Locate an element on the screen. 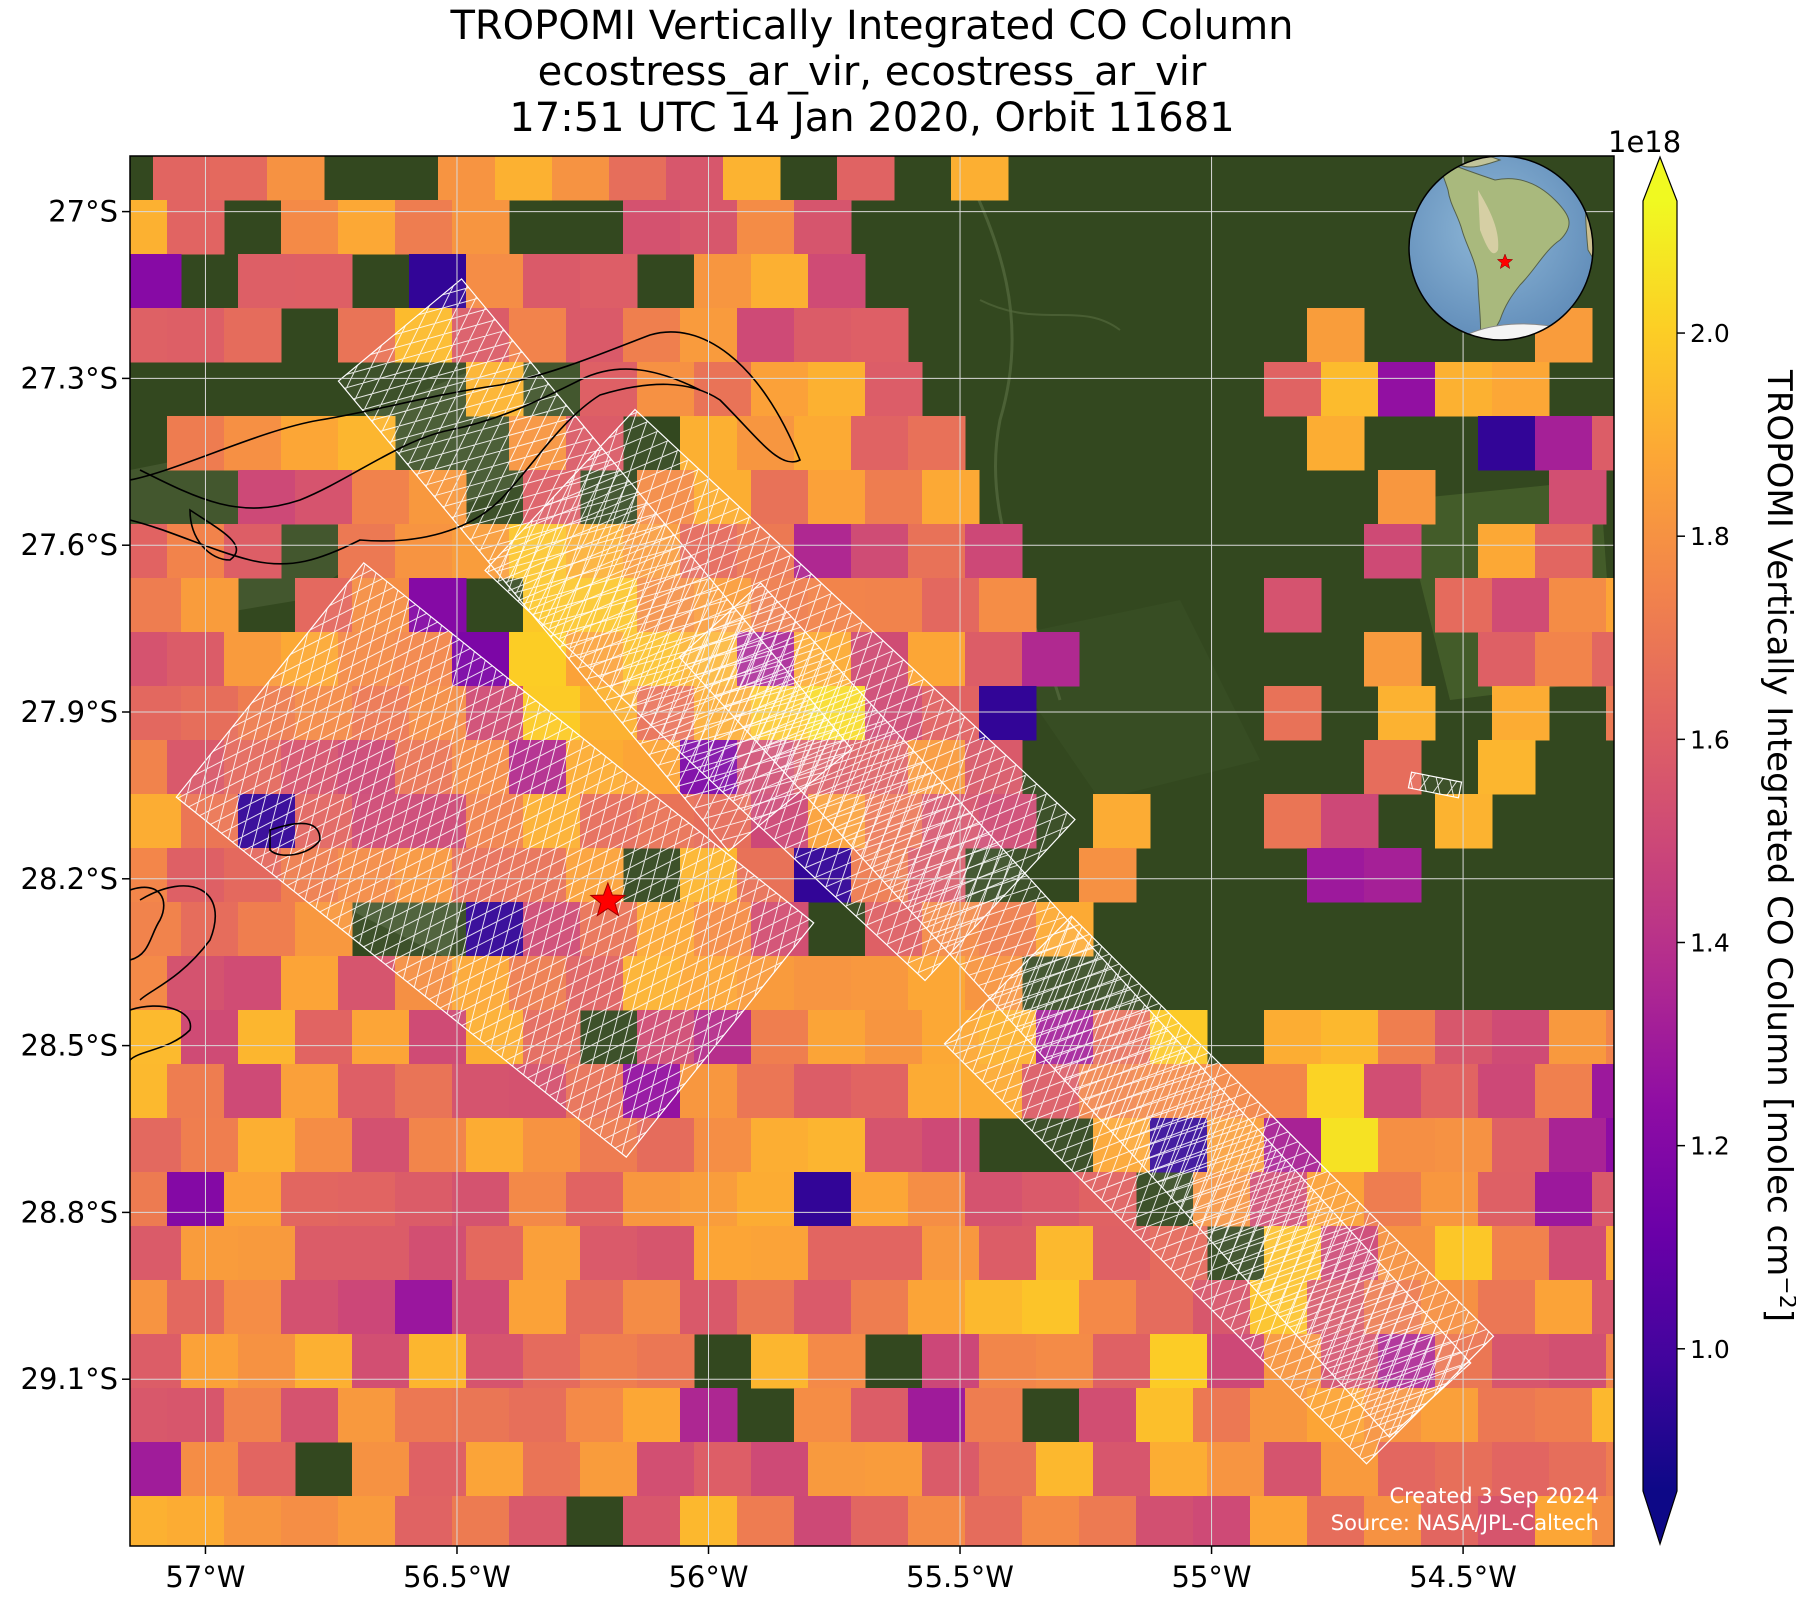  colorbar-label-close: ] is located at coordinates (1777, 1315).